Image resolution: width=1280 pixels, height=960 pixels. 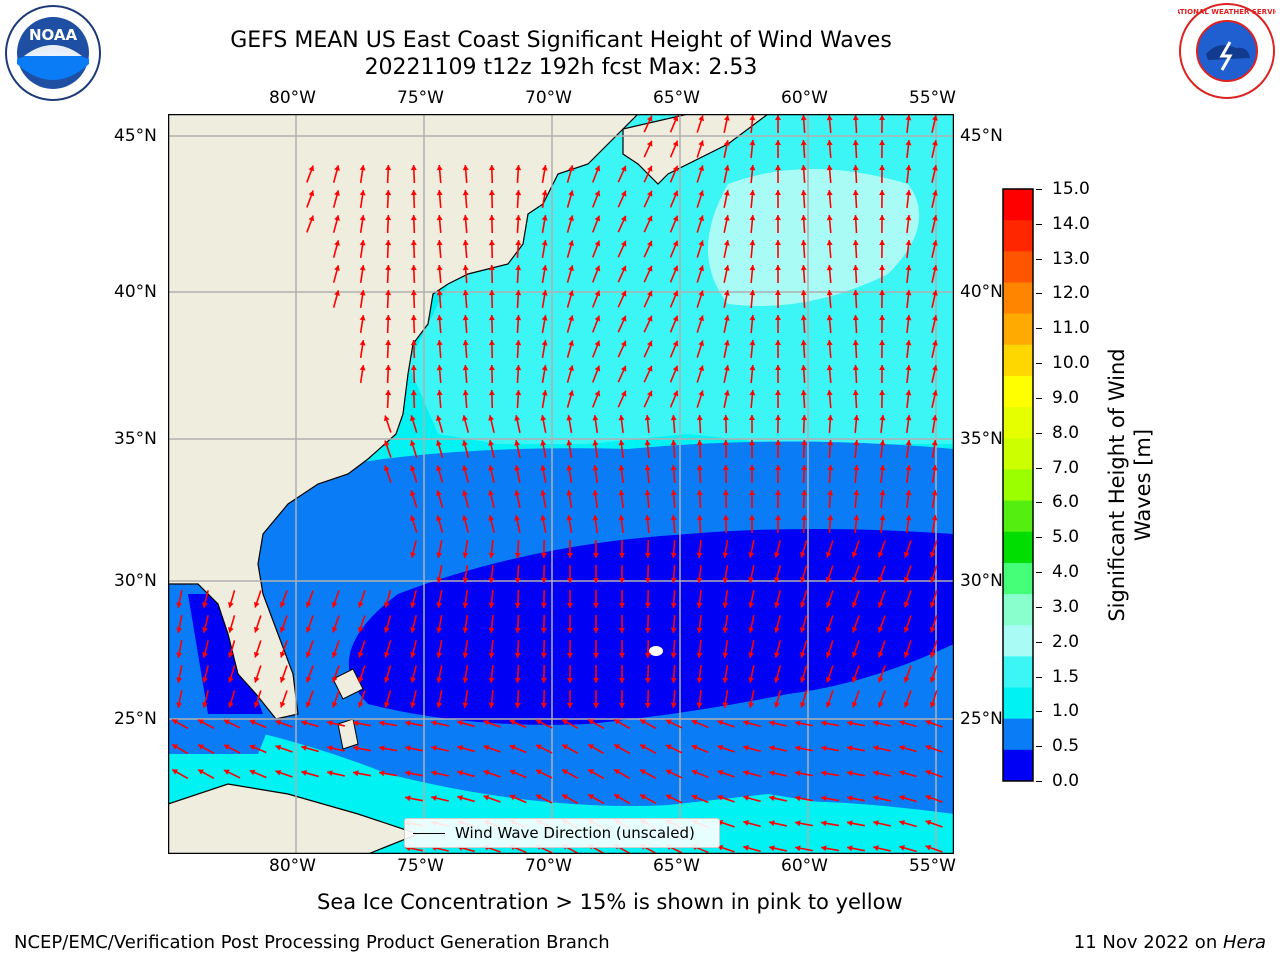 What do you see at coordinates (932, 98) in the screenshot?
I see `lon-label-top: 55°W` at bounding box center [932, 98].